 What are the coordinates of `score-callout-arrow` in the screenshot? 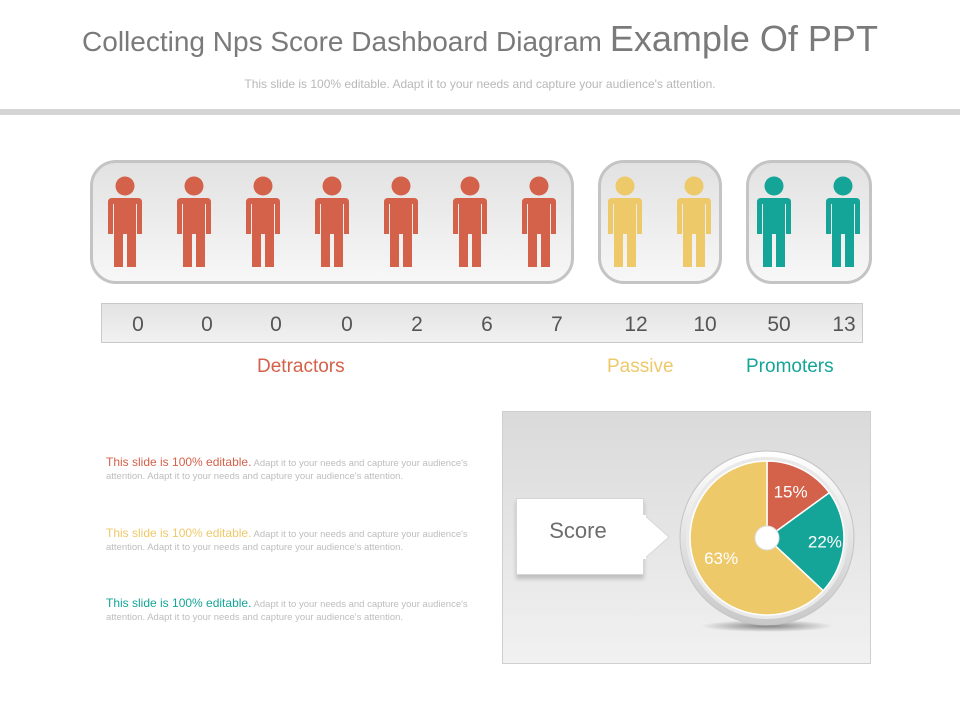 It's located at (656, 537).